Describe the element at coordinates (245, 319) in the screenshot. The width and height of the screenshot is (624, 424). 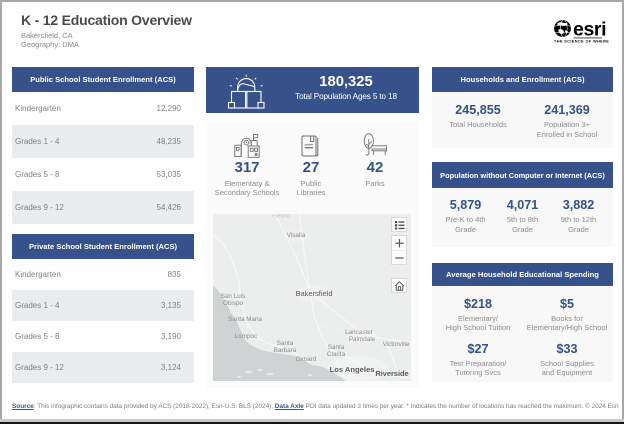
I see `svg-text: Santa Maria` at that location.